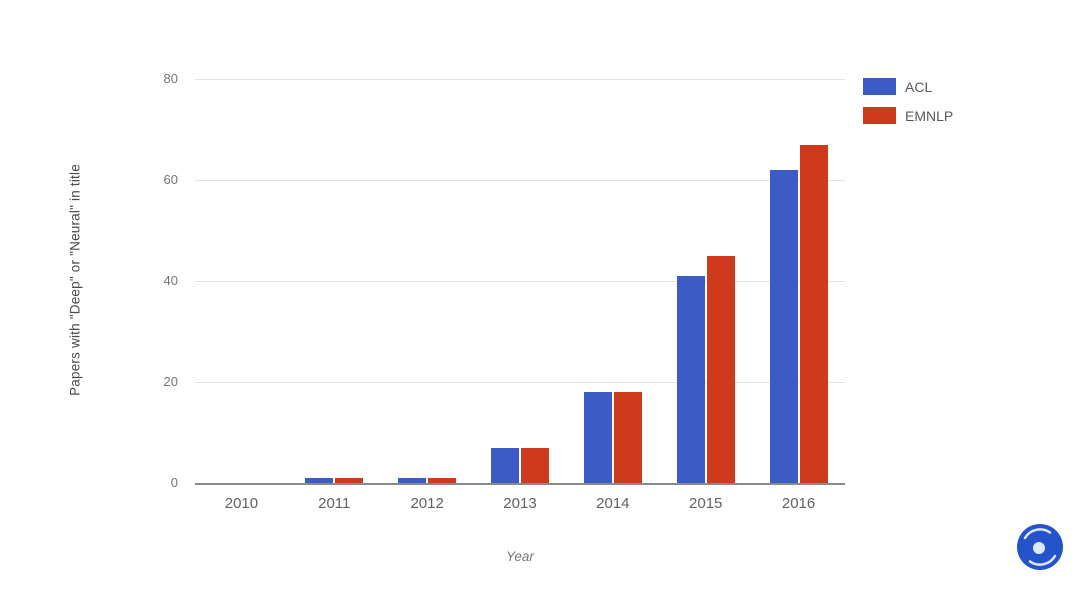 Image resolution: width=1080 pixels, height=608 pixels. Describe the element at coordinates (334, 503) in the screenshot. I see `x-tick-label-2011: 2011` at that location.